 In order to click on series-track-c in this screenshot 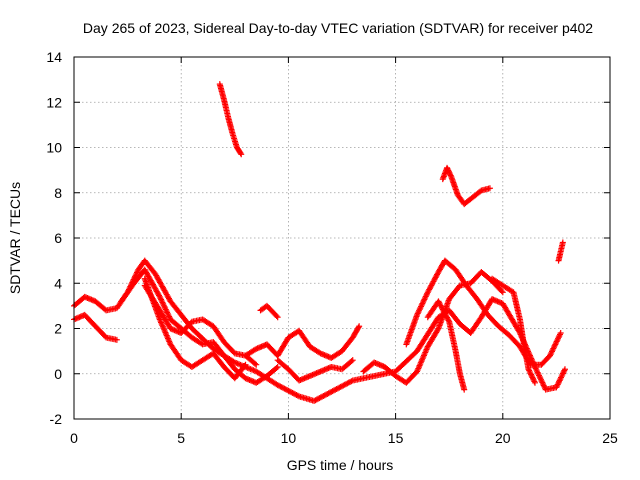, I will do `click(199, 326)`.